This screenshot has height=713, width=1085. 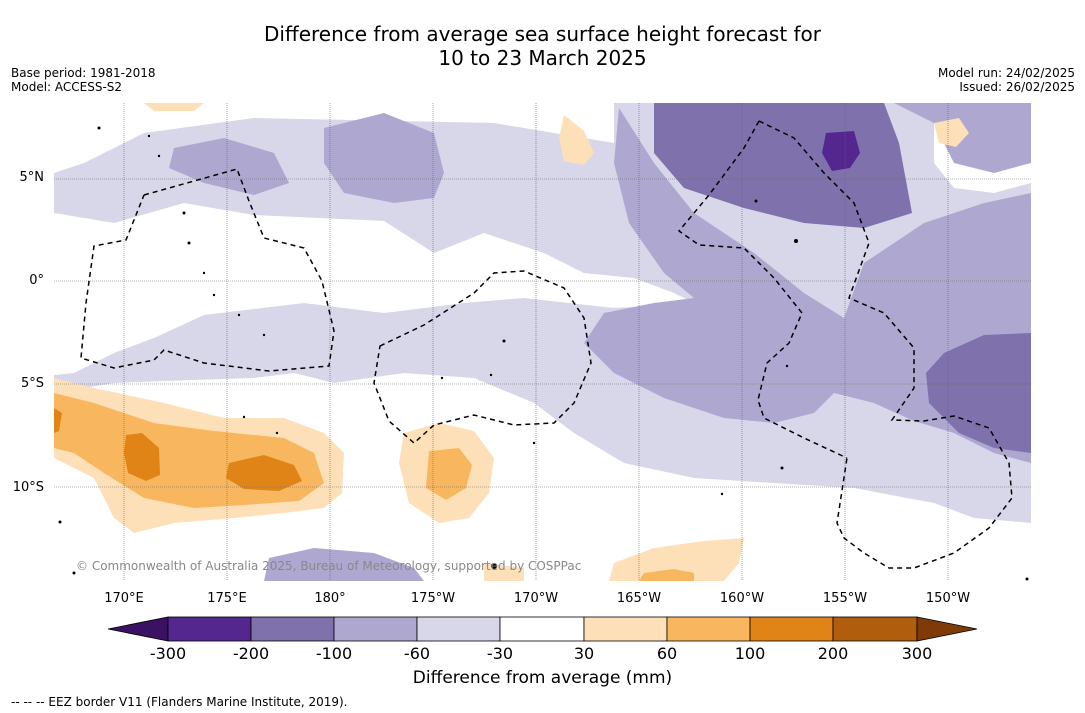 I want to click on cbar-tick-300: 300, so click(x=917, y=653).